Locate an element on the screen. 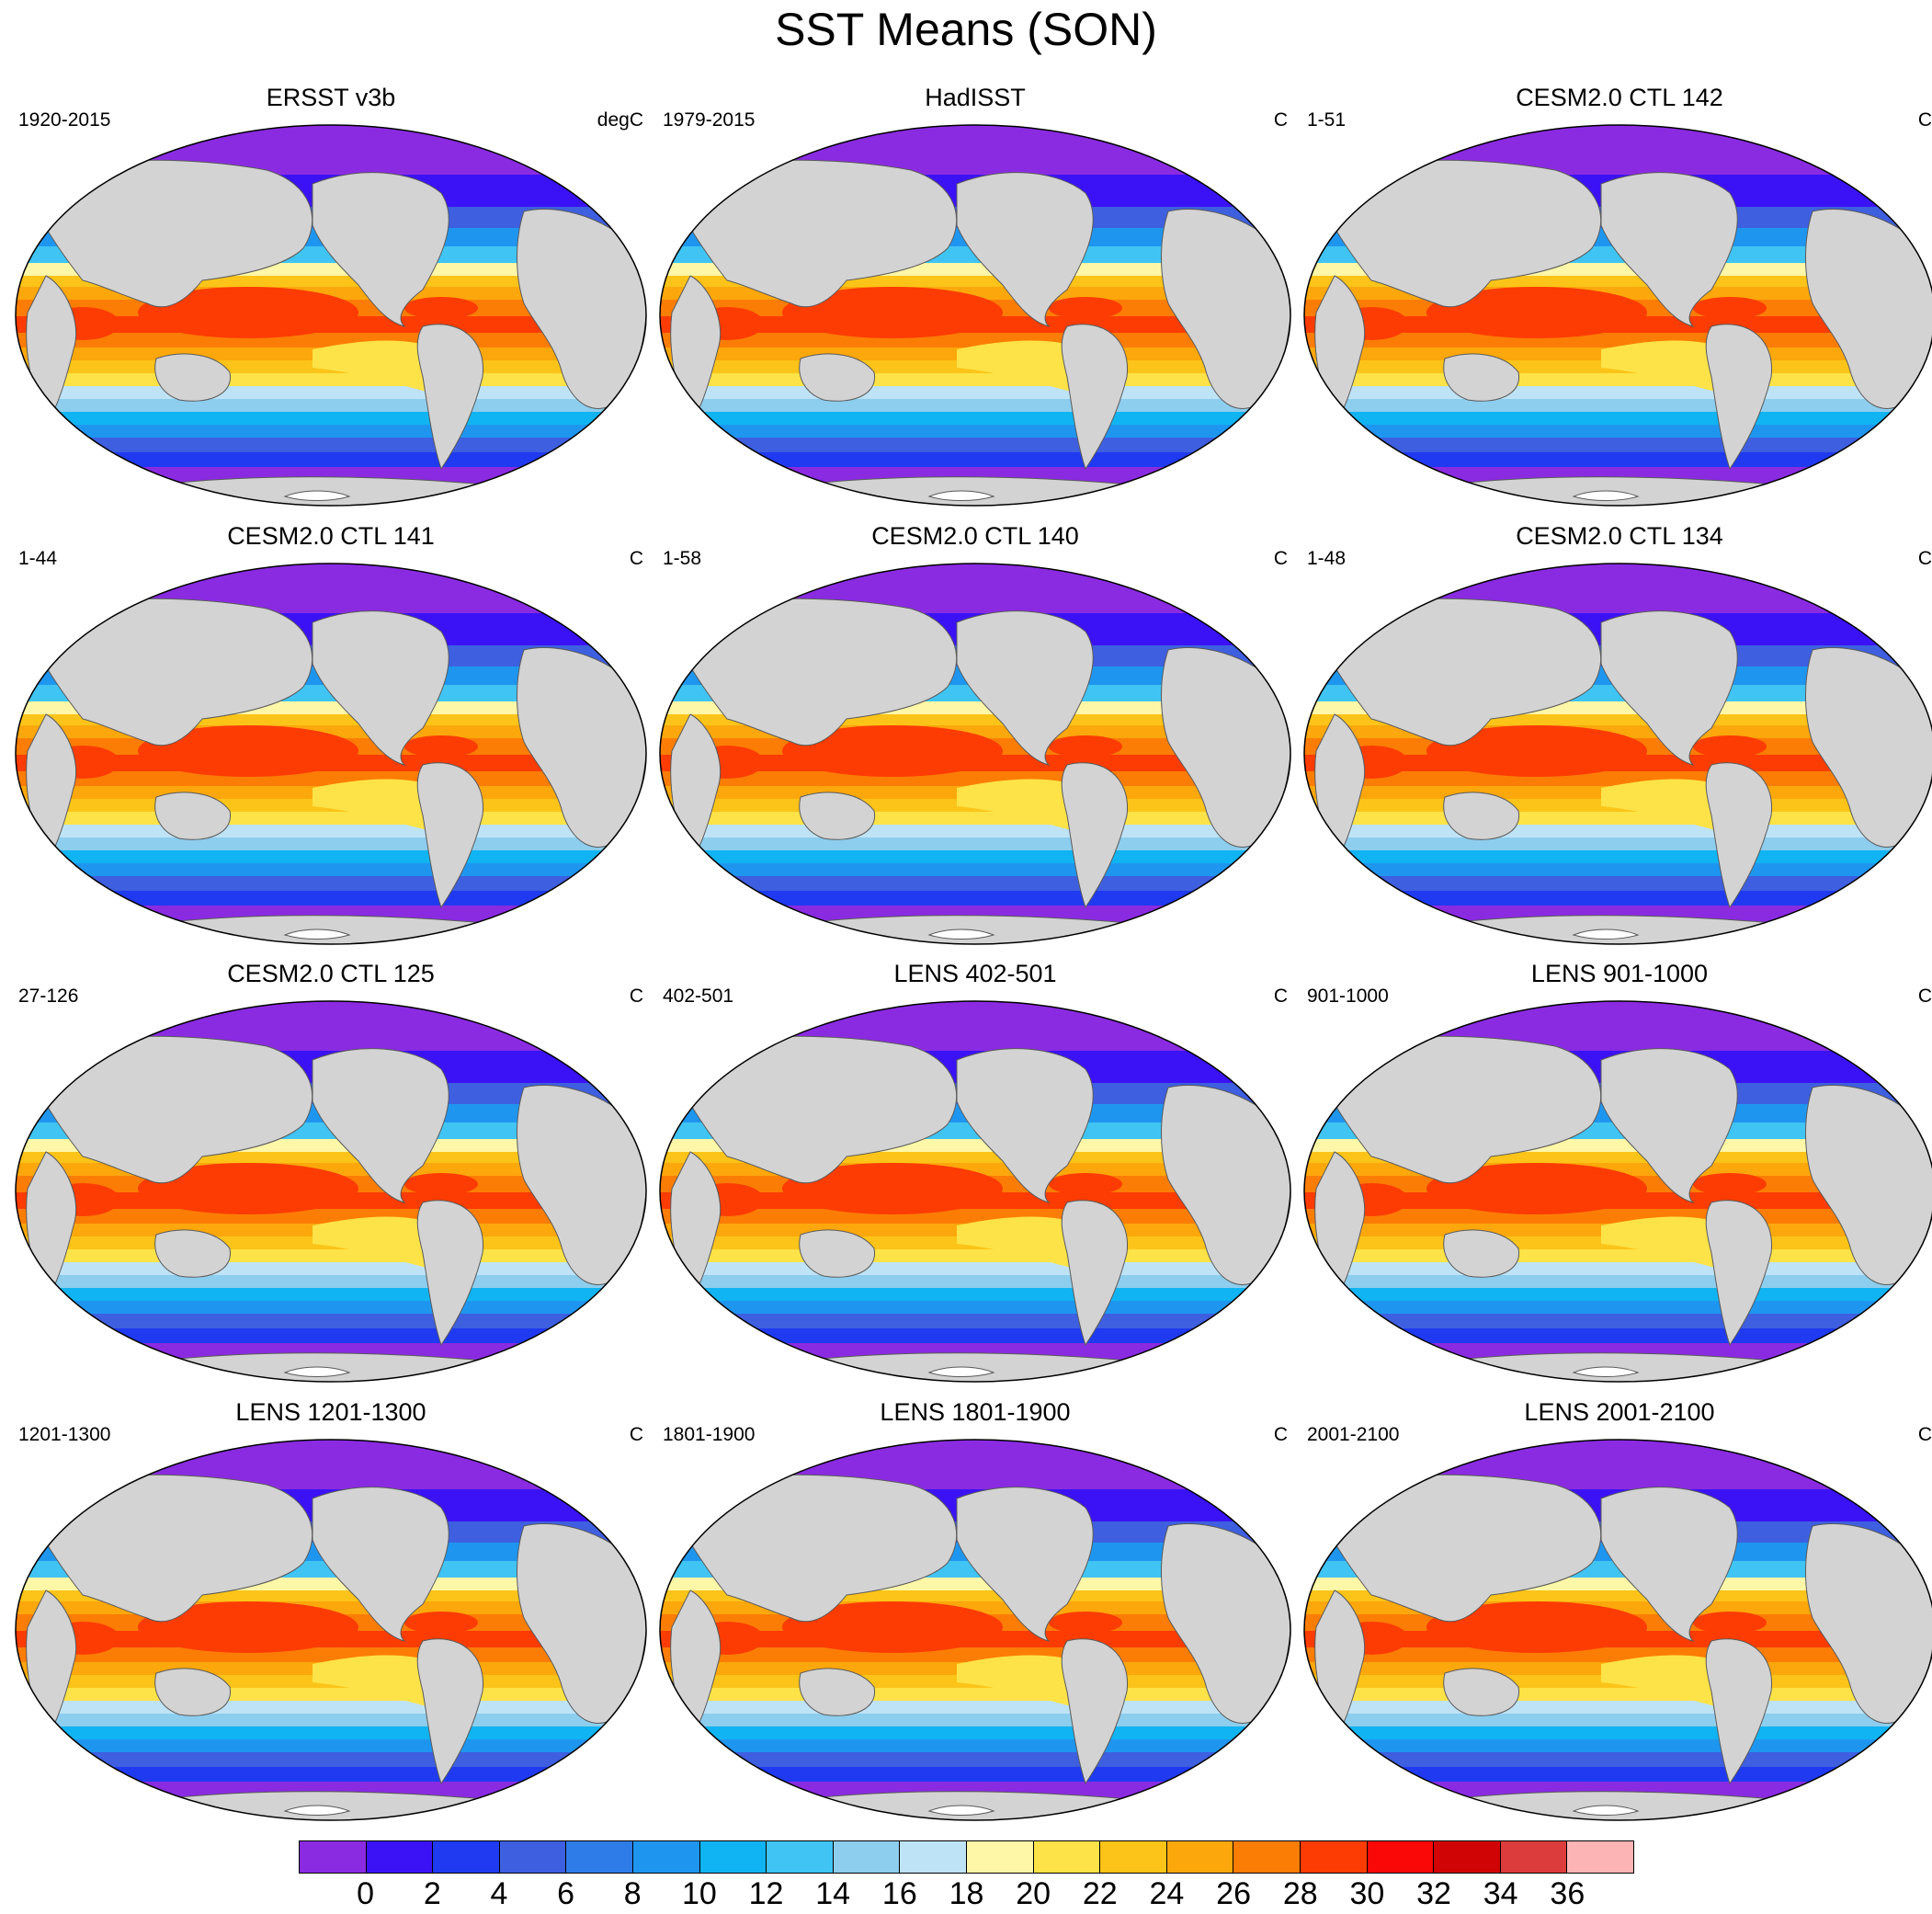 The image size is (1932, 1914). colorbar-label: 20 is located at coordinates (1033, 1893).